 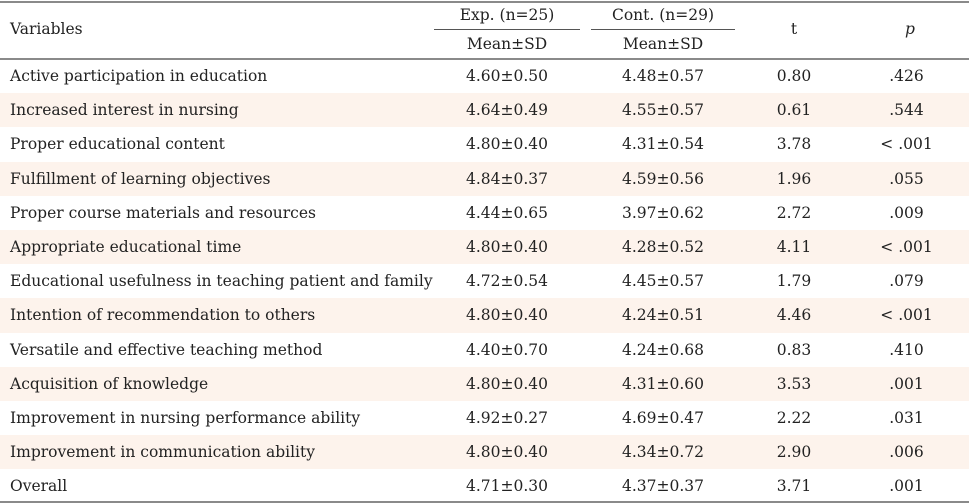 I want to click on cell-t-value: 3.53, so click(x=794, y=383).